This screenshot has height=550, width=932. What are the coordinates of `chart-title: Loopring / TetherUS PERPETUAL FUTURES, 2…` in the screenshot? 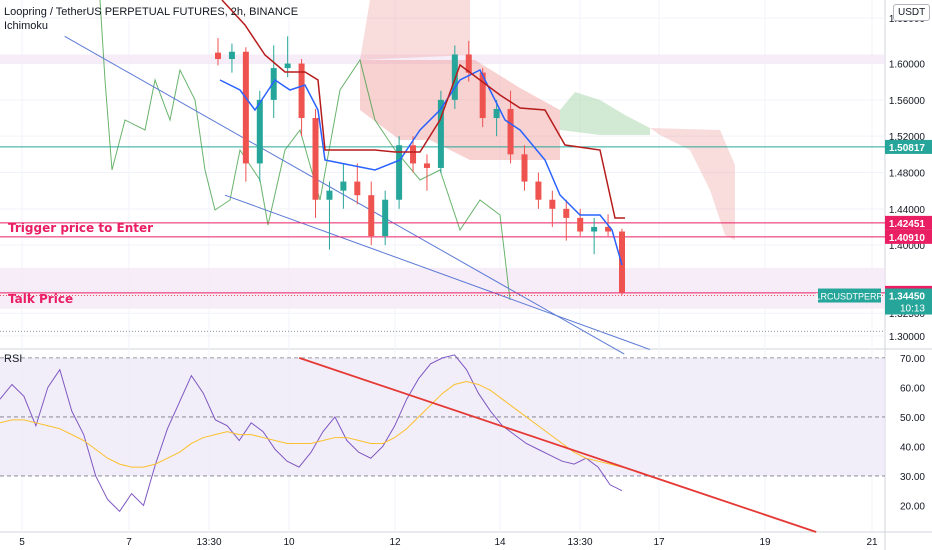 It's located at (151, 12).